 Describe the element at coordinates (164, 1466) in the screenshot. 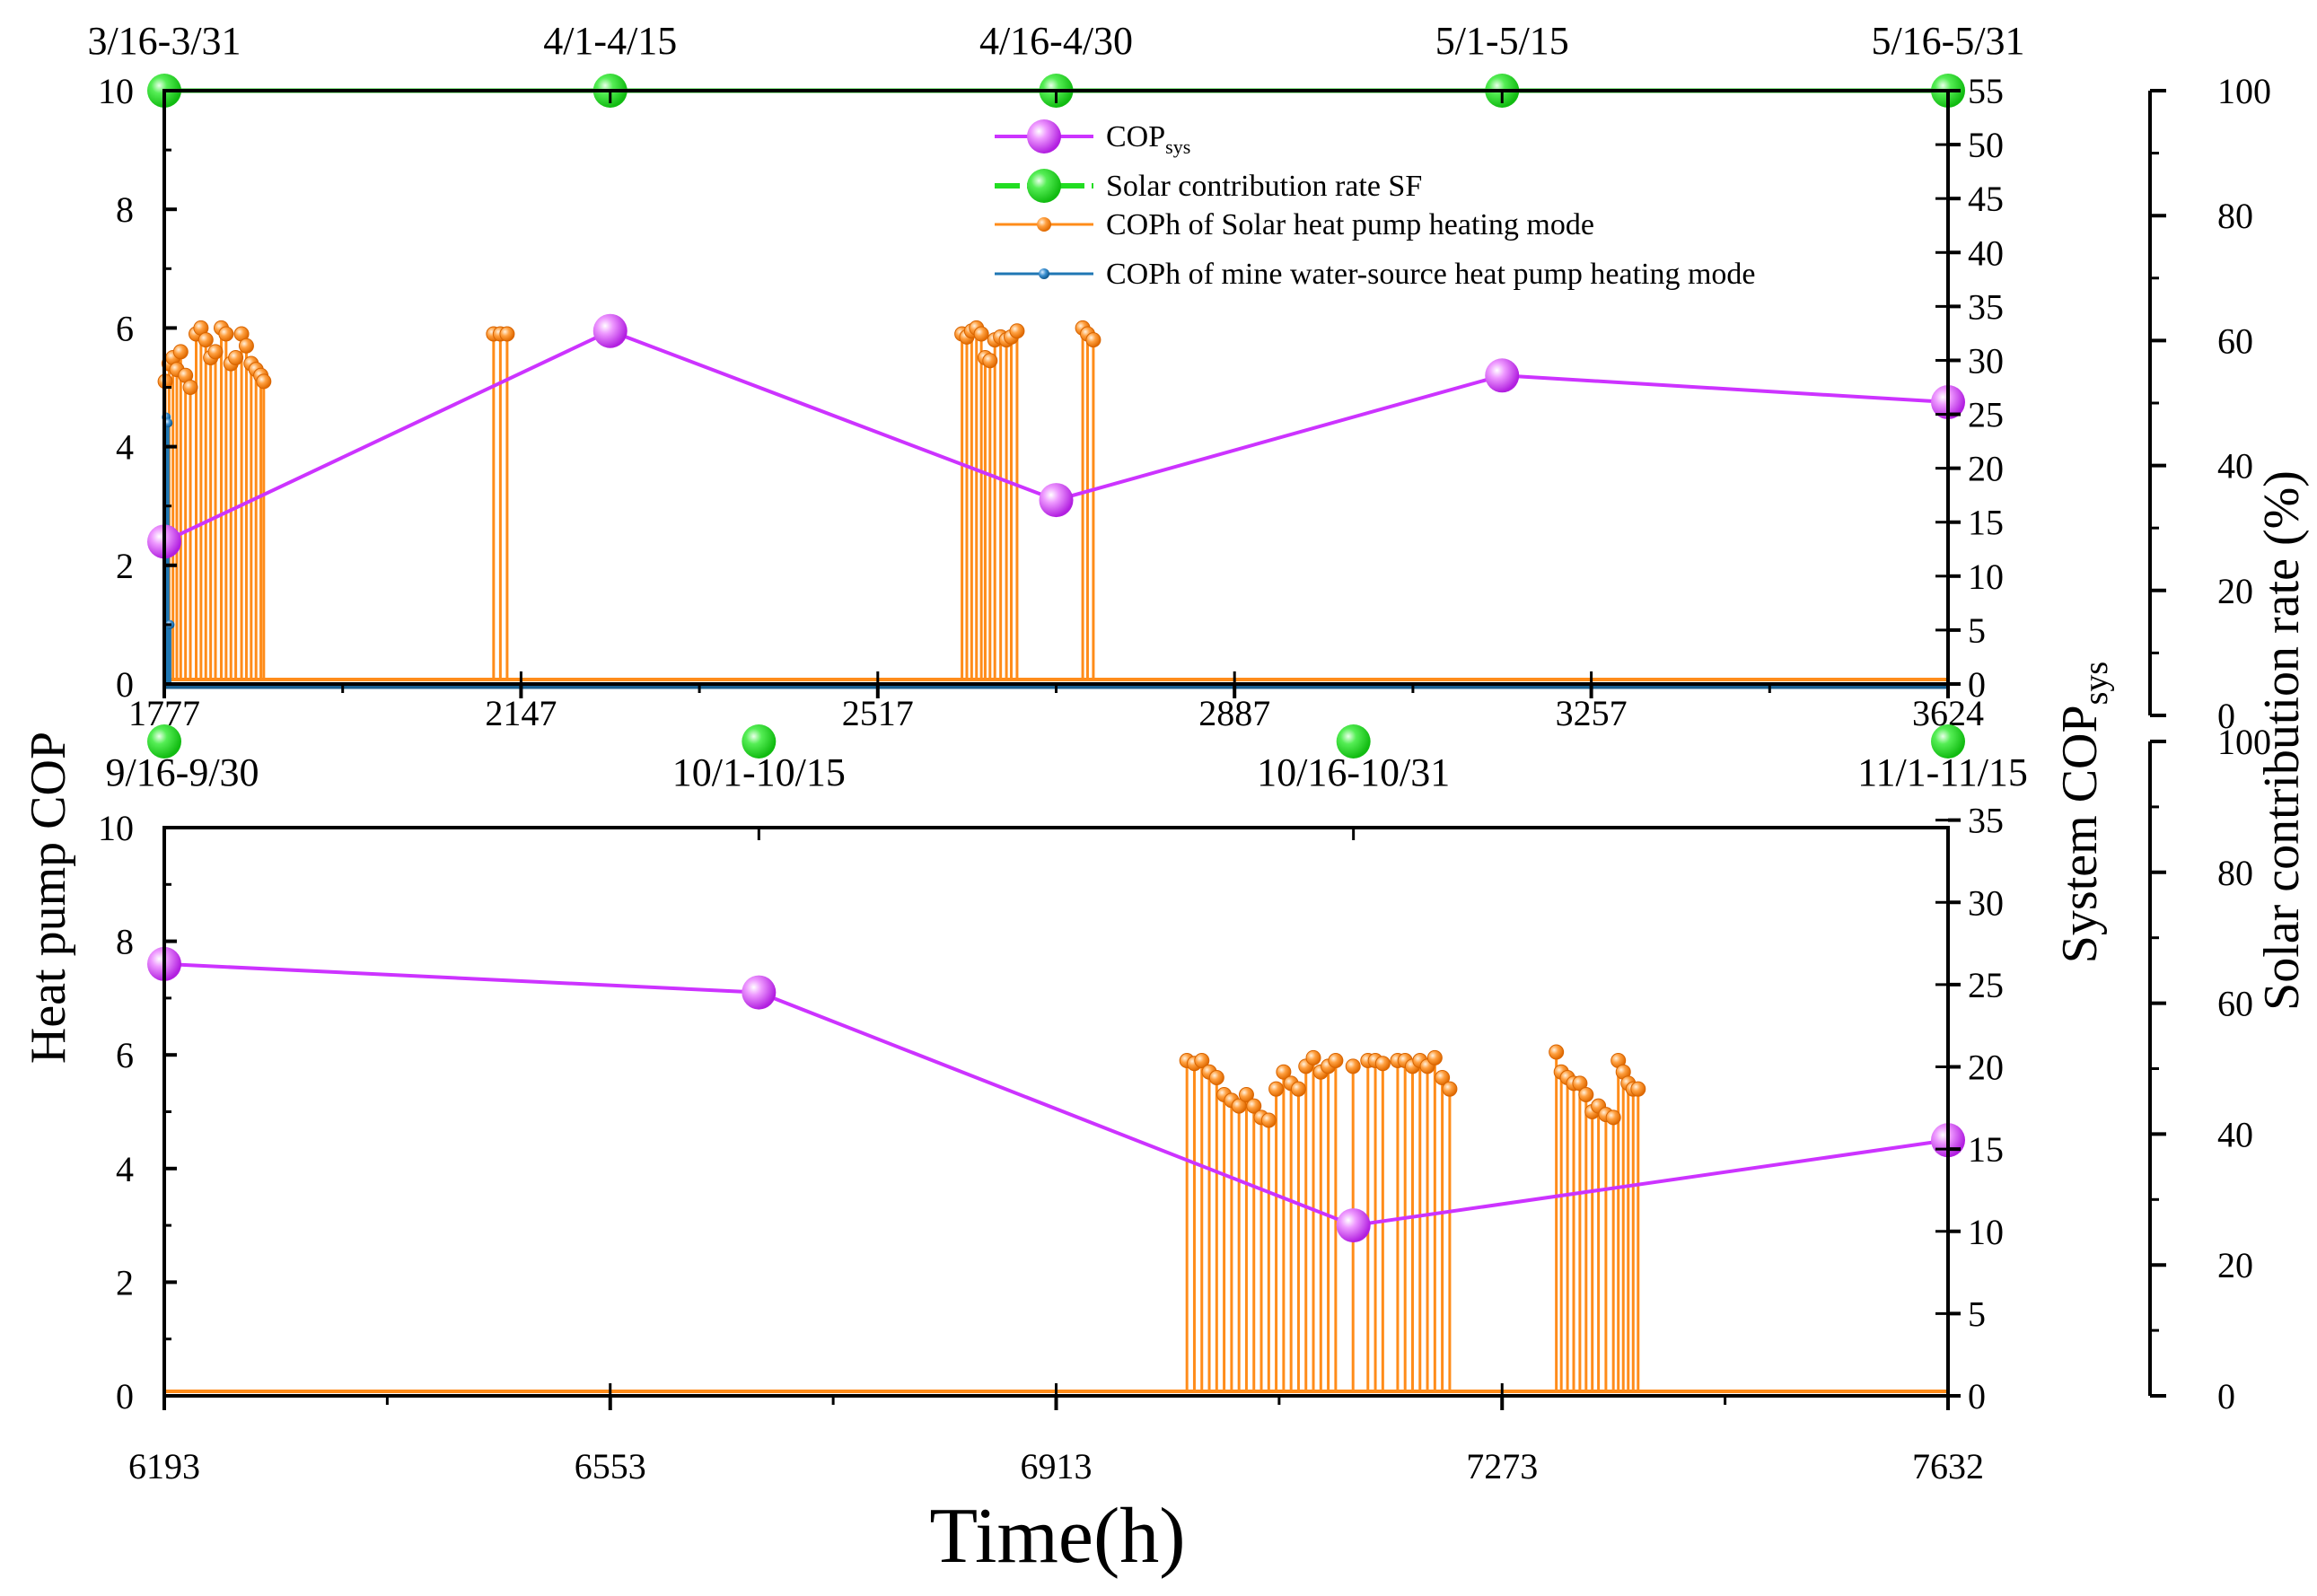

I see `x-tick-label: 6193` at that location.